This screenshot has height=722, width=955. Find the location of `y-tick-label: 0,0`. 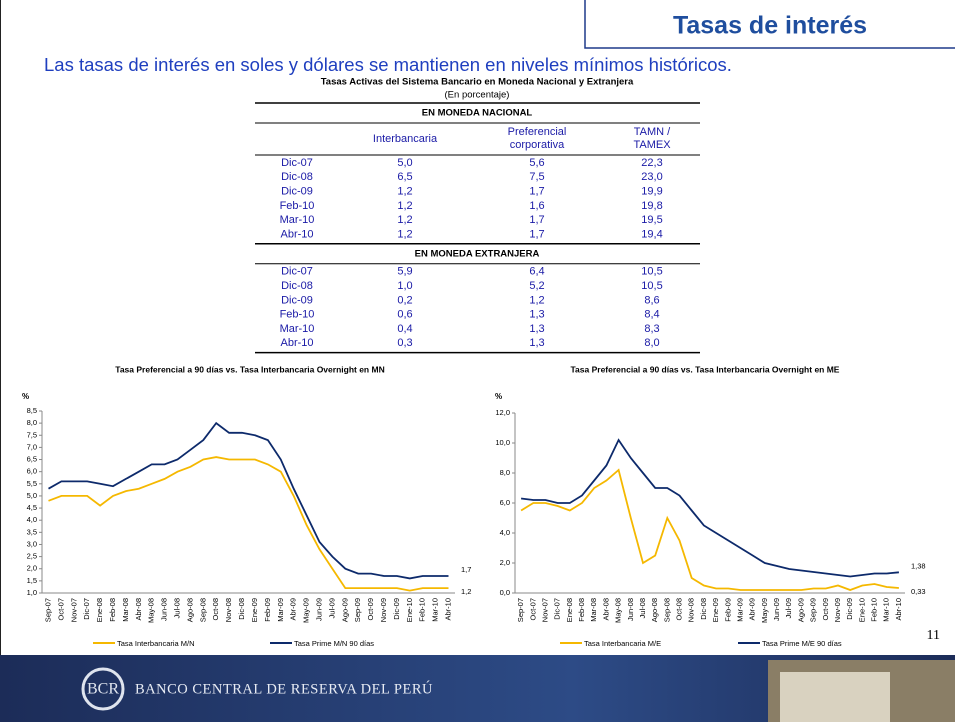

y-tick-label: 0,0 is located at coordinates (505, 592).